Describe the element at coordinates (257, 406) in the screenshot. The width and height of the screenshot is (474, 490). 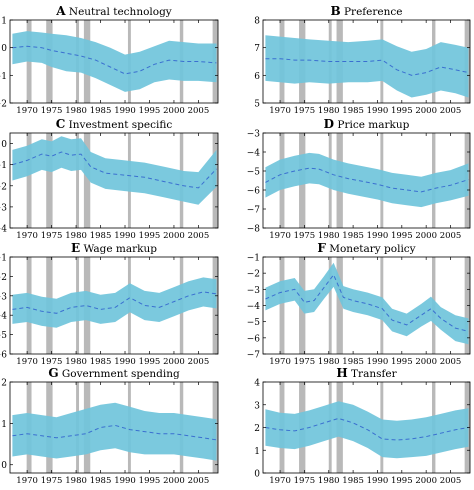
I see `y-tick-label: 3` at that location.